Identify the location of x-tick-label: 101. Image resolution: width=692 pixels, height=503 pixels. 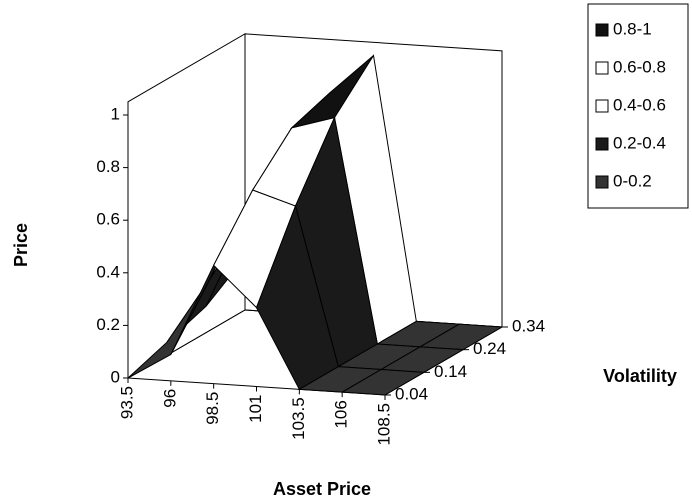
(255, 409).